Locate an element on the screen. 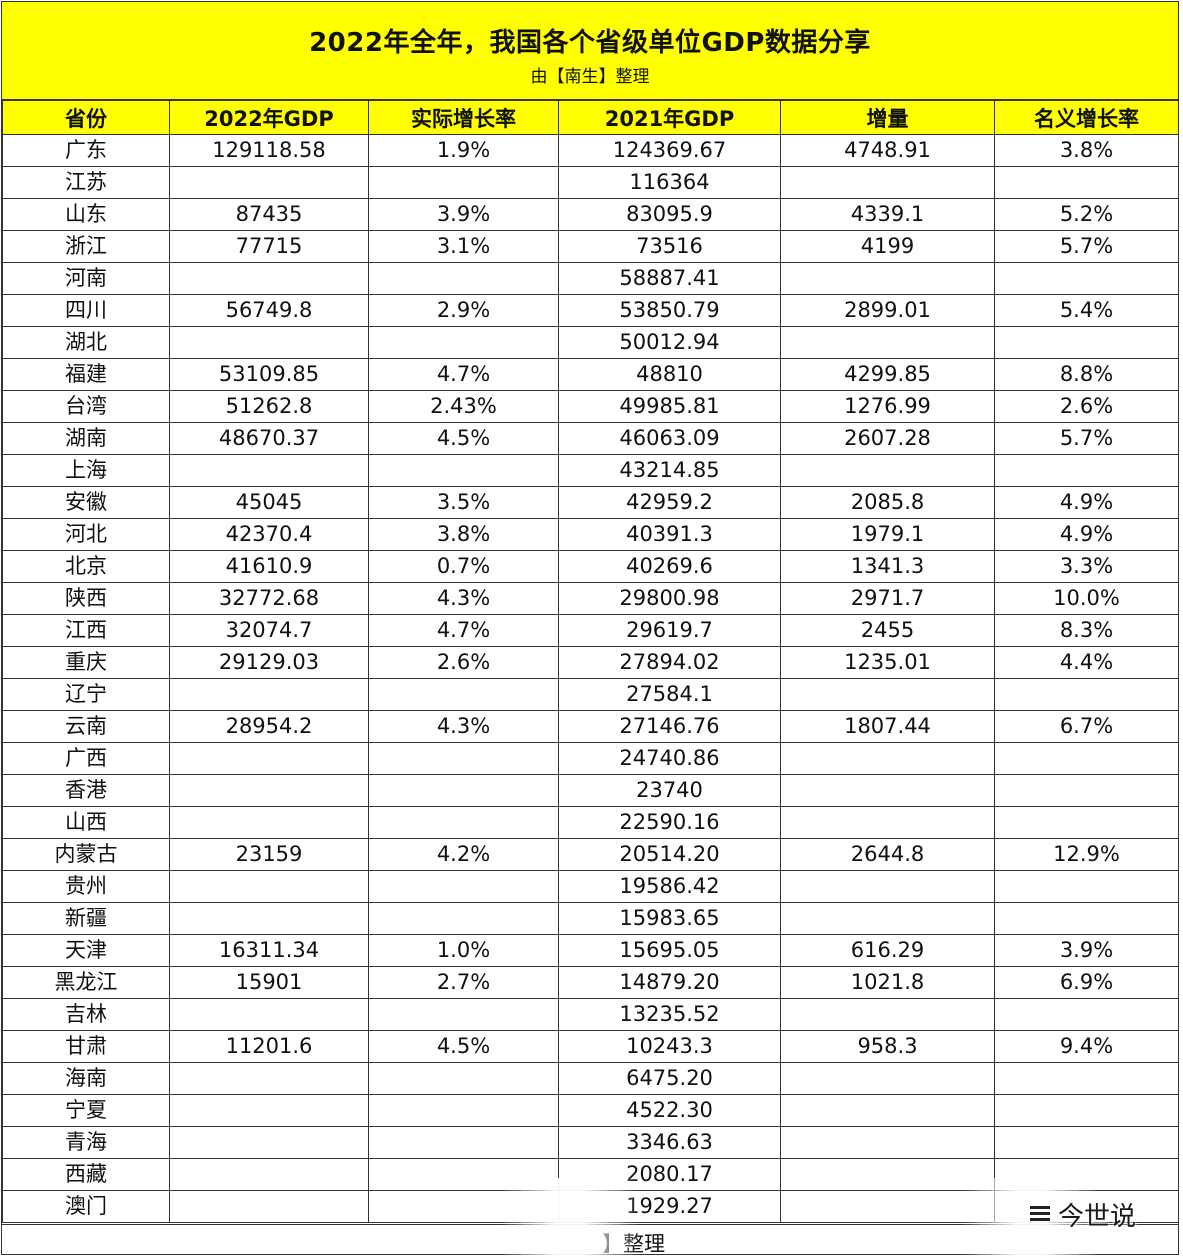  province-cell: 北京 is located at coordinates (86, 566).